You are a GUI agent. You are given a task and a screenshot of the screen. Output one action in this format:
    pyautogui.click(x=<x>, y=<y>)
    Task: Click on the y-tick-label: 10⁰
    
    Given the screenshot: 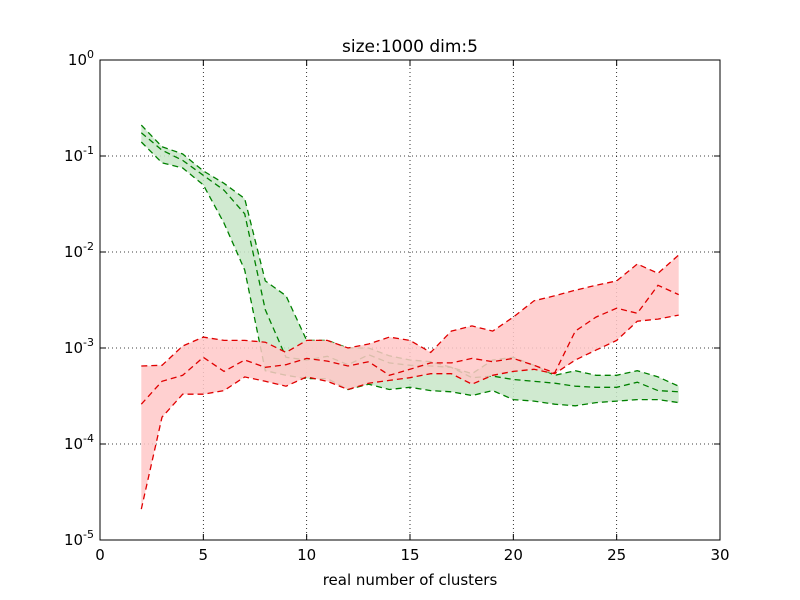 What is the action you would take?
    pyautogui.click(x=81, y=58)
    